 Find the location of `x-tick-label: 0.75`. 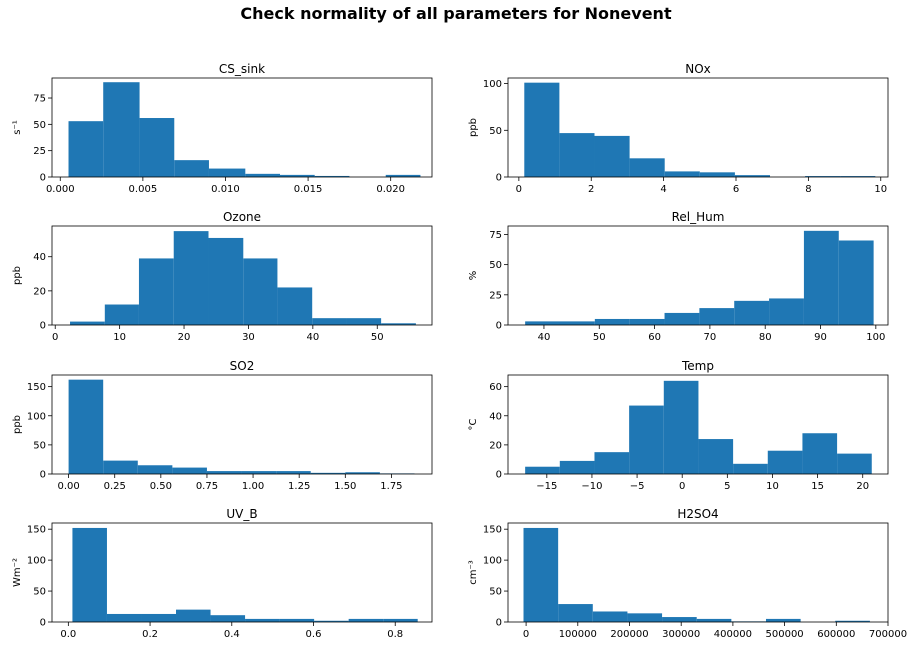

x-tick-label: 0.75 is located at coordinates (207, 486).